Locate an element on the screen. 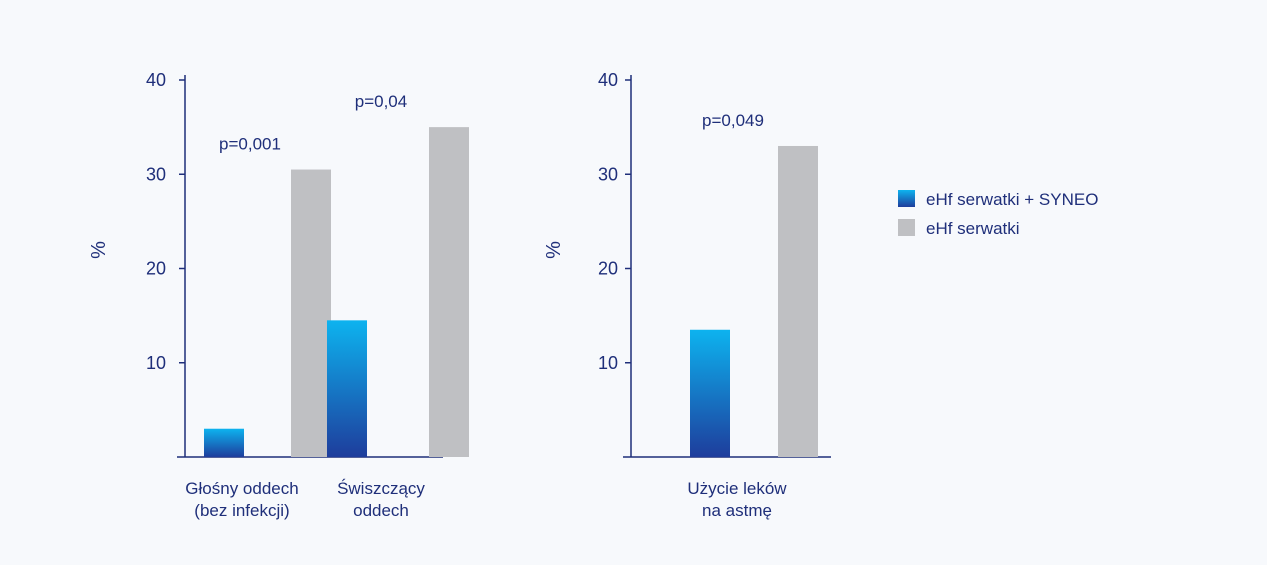 The width and height of the screenshot is (1267, 565). chart-2-y-axis-label: % is located at coordinates (554, 250).